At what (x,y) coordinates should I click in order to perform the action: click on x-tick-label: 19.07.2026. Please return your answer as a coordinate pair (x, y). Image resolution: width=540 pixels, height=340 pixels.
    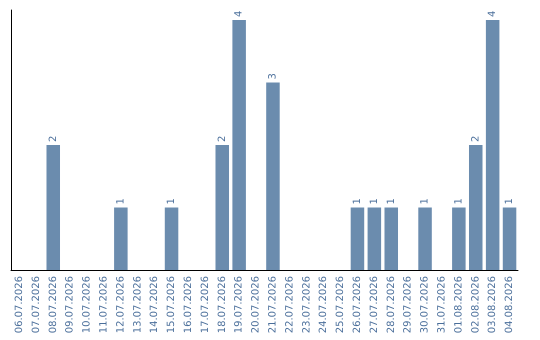
    Looking at the image, I should click on (239, 305).